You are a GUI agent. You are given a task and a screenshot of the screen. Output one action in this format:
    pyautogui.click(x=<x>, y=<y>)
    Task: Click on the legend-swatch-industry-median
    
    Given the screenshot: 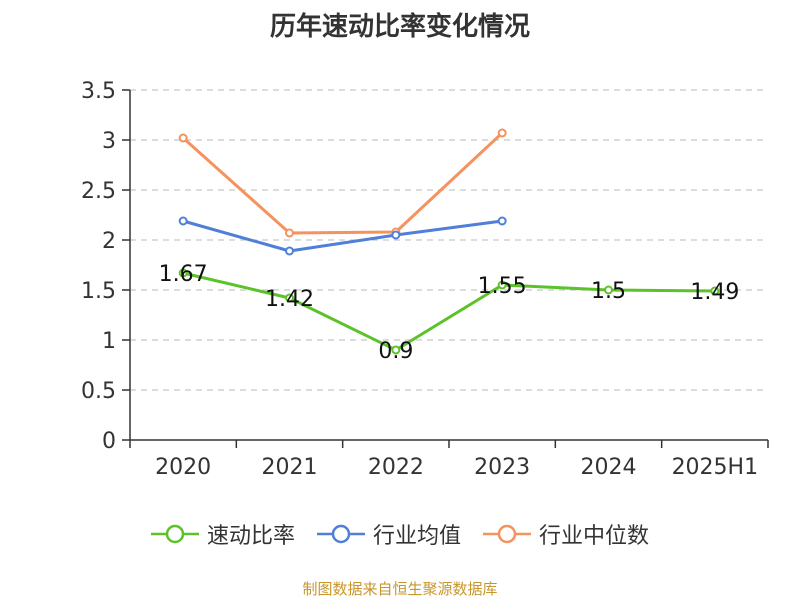 What is the action you would take?
    pyautogui.click(x=507, y=534)
    